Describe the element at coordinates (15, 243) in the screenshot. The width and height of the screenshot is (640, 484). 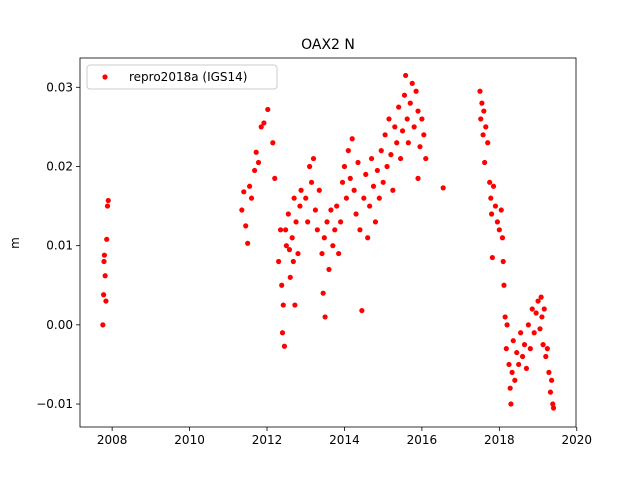
I see `y-axis-label: m` at that location.